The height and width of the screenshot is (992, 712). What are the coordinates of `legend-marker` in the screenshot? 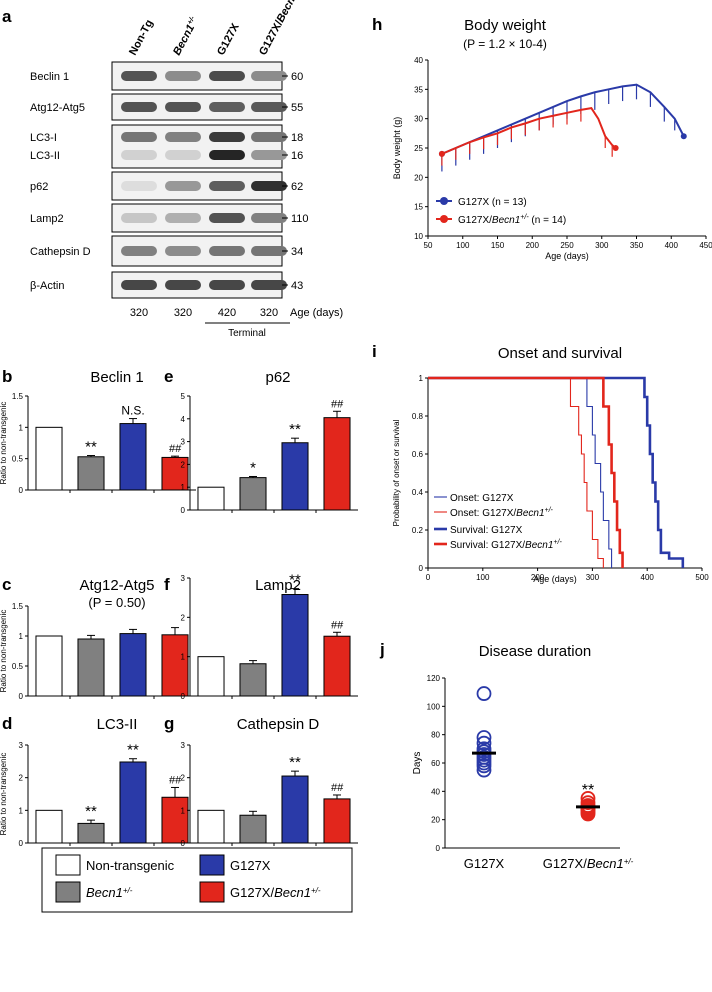 It's located at (444, 219).